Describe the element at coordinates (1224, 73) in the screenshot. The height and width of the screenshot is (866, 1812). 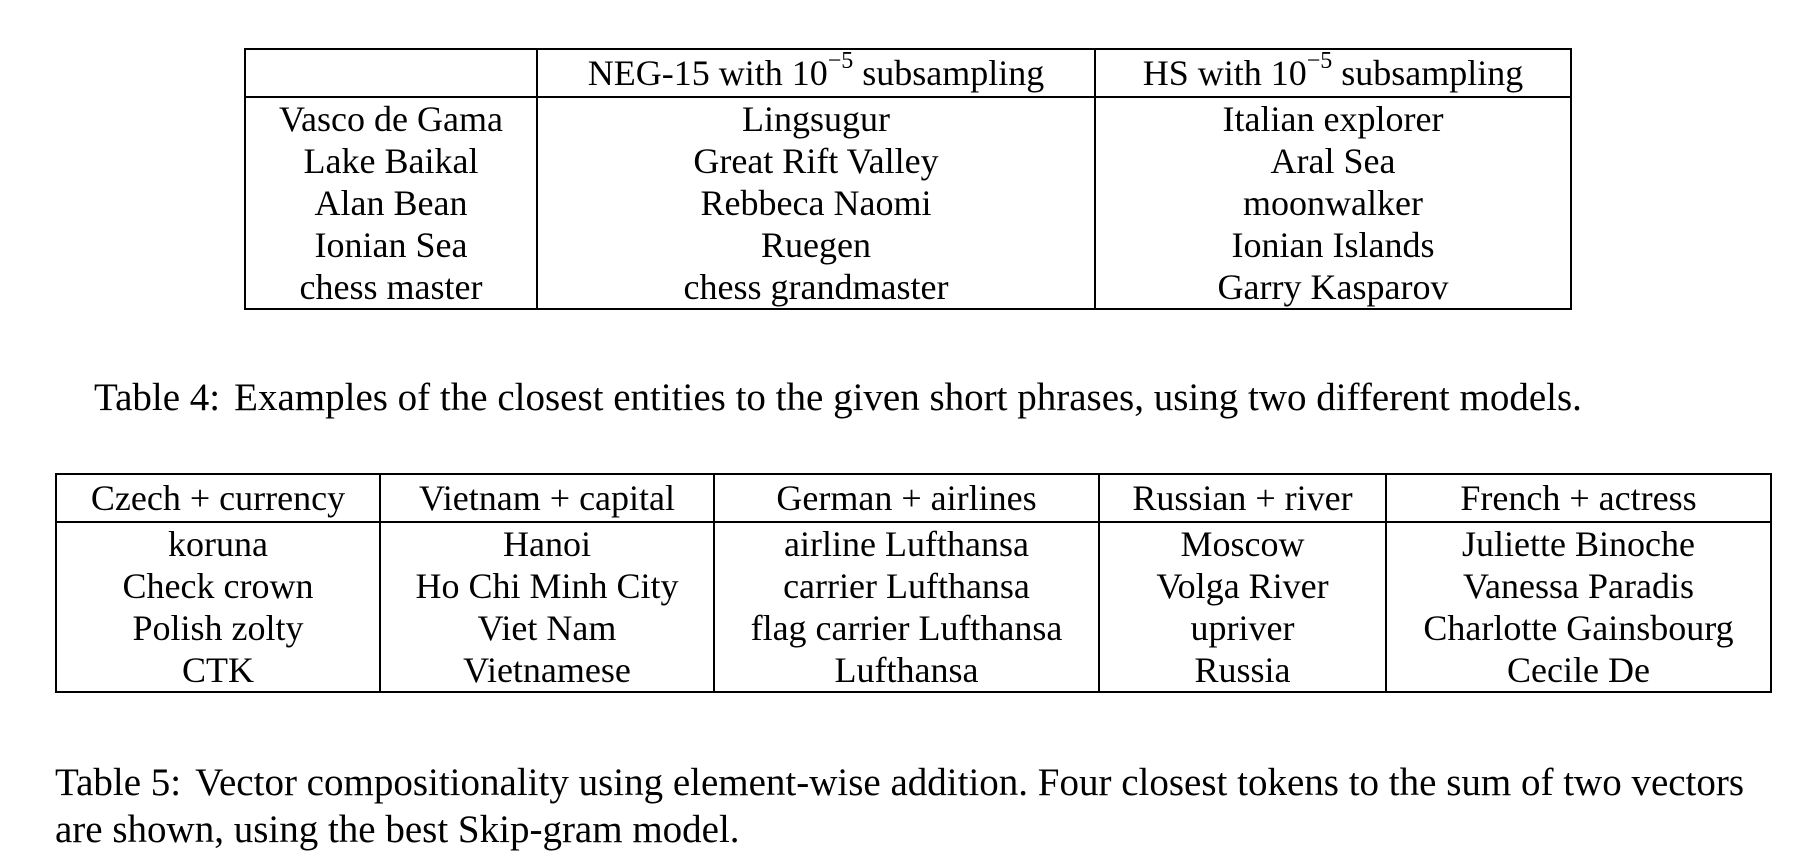
I see `header-text: HS with 10` at that location.